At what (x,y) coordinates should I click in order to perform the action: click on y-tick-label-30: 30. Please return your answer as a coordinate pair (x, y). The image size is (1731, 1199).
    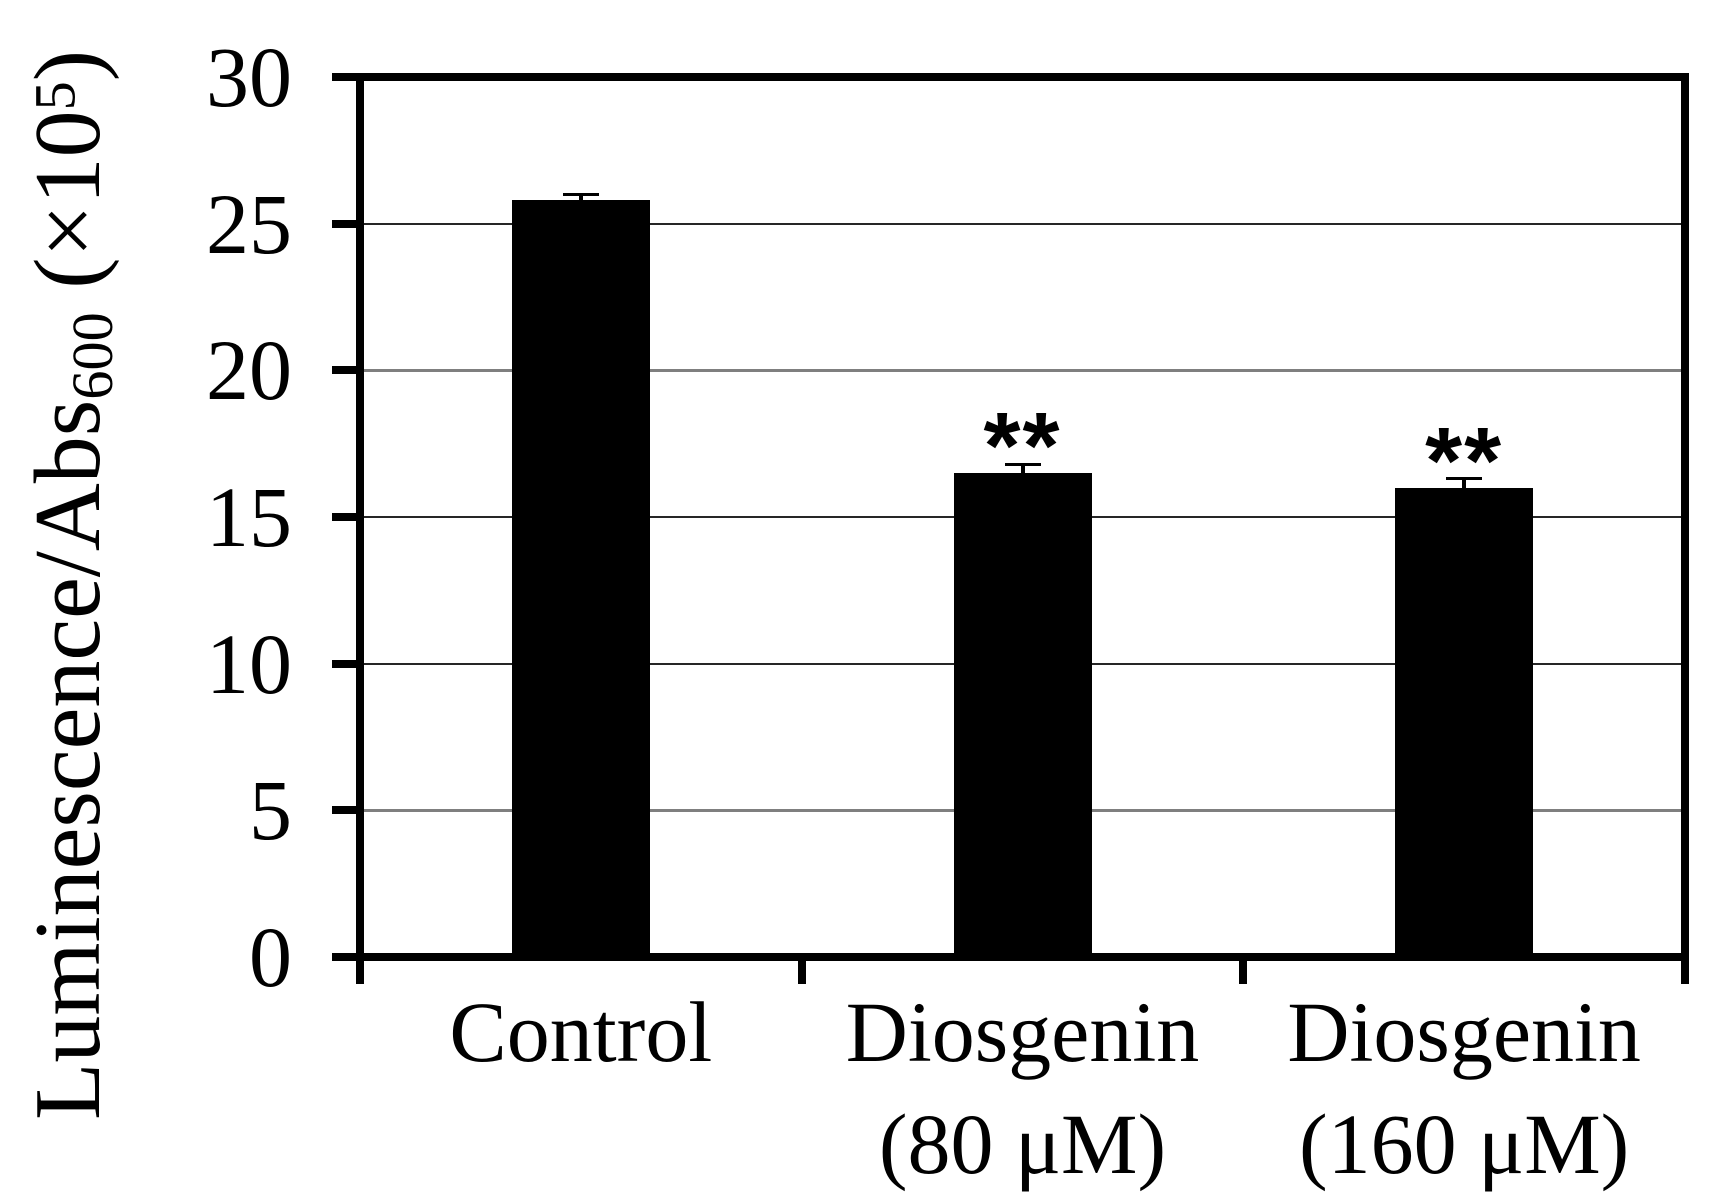
    Looking at the image, I should click on (249, 77).